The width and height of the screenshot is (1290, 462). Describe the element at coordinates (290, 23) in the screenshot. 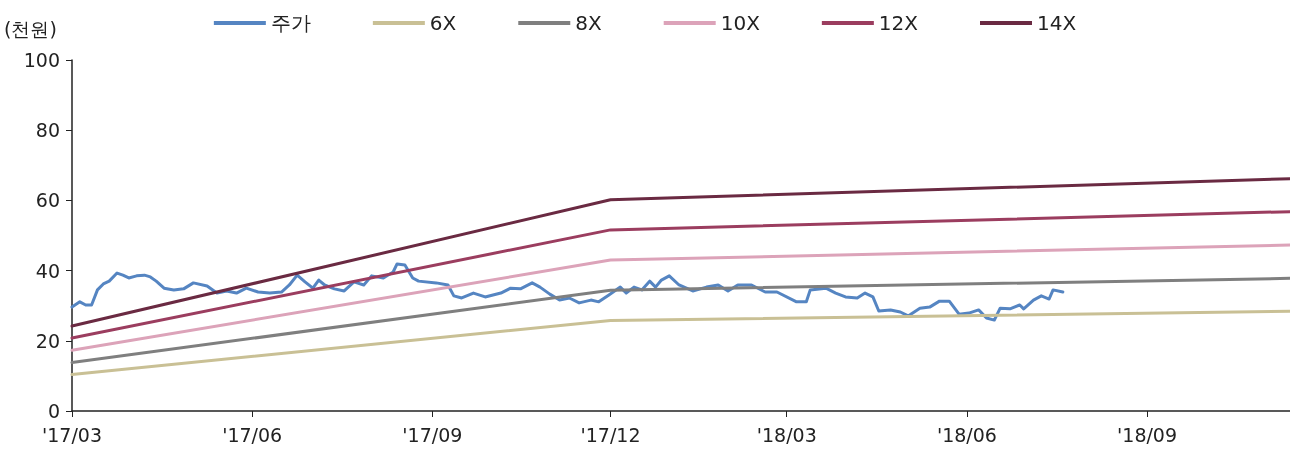

I see `legend-label: 주가` at that location.